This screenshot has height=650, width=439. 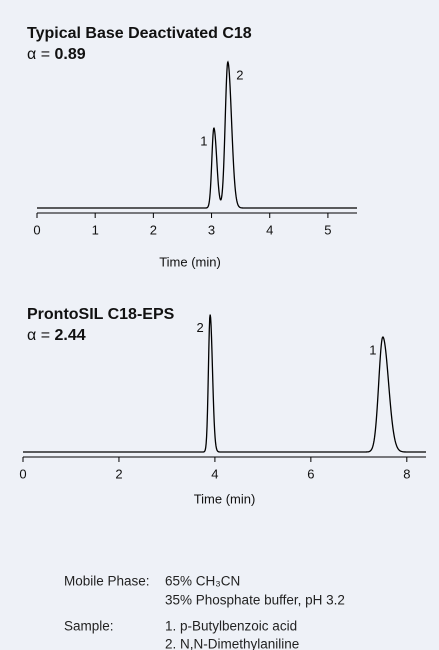 What do you see at coordinates (95, 229) in the screenshot?
I see `x-tick-label: 1` at bounding box center [95, 229].